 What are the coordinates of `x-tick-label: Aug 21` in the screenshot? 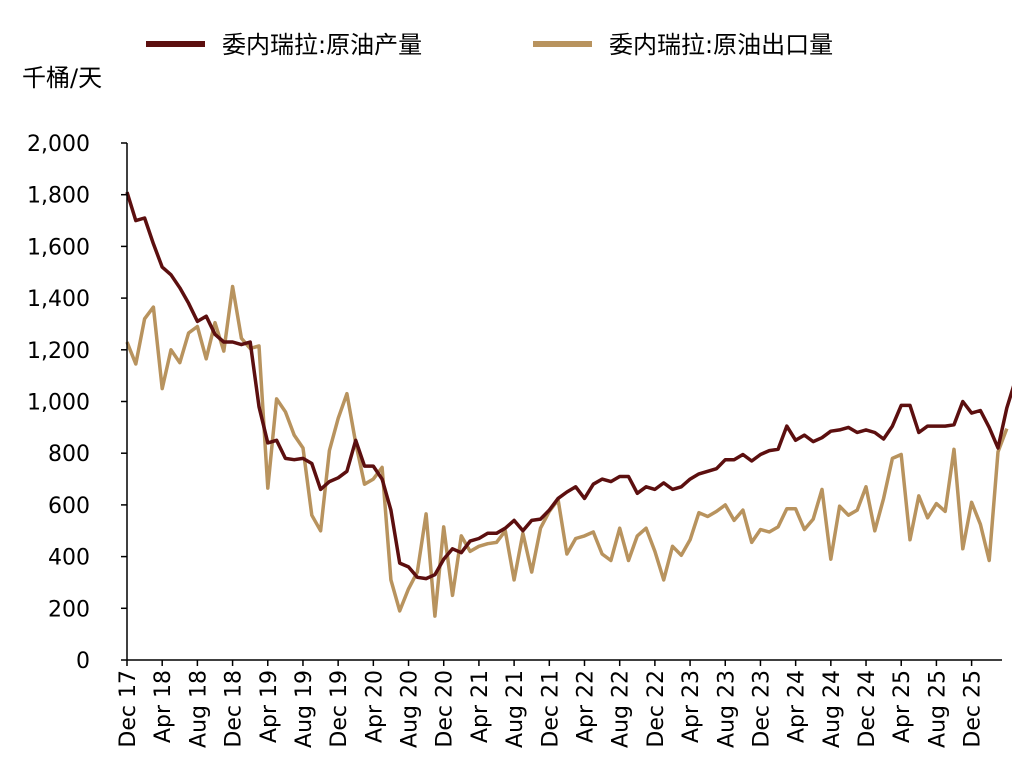 It's located at (515, 709).